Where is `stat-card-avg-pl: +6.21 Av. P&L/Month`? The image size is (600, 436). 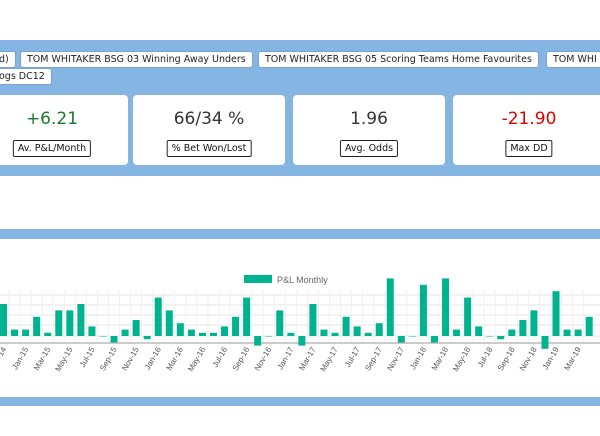 stat-card-avg-pl: +6.21 Av. P&L/Month is located at coordinates (64, 130).